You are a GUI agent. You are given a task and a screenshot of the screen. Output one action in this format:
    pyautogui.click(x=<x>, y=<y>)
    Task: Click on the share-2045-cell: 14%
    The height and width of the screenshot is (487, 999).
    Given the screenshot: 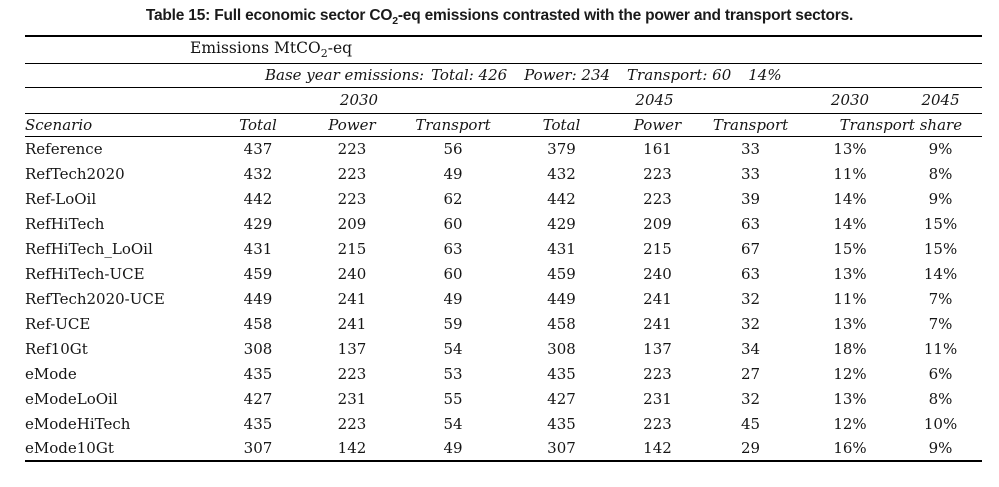 What is the action you would take?
    pyautogui.click(x=940, y=273)
    